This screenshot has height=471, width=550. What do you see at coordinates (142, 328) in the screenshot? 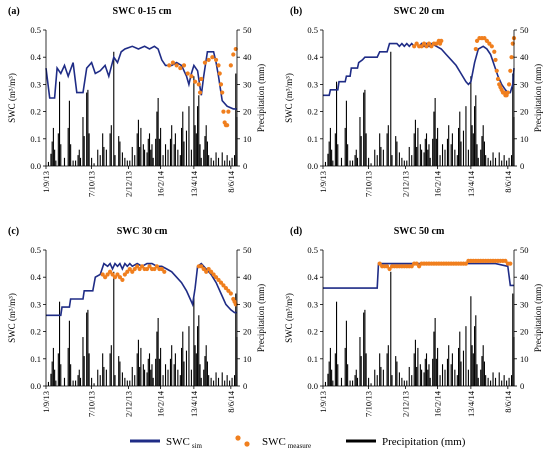
I see `precipitation-series` at bounding box center [142, 328].